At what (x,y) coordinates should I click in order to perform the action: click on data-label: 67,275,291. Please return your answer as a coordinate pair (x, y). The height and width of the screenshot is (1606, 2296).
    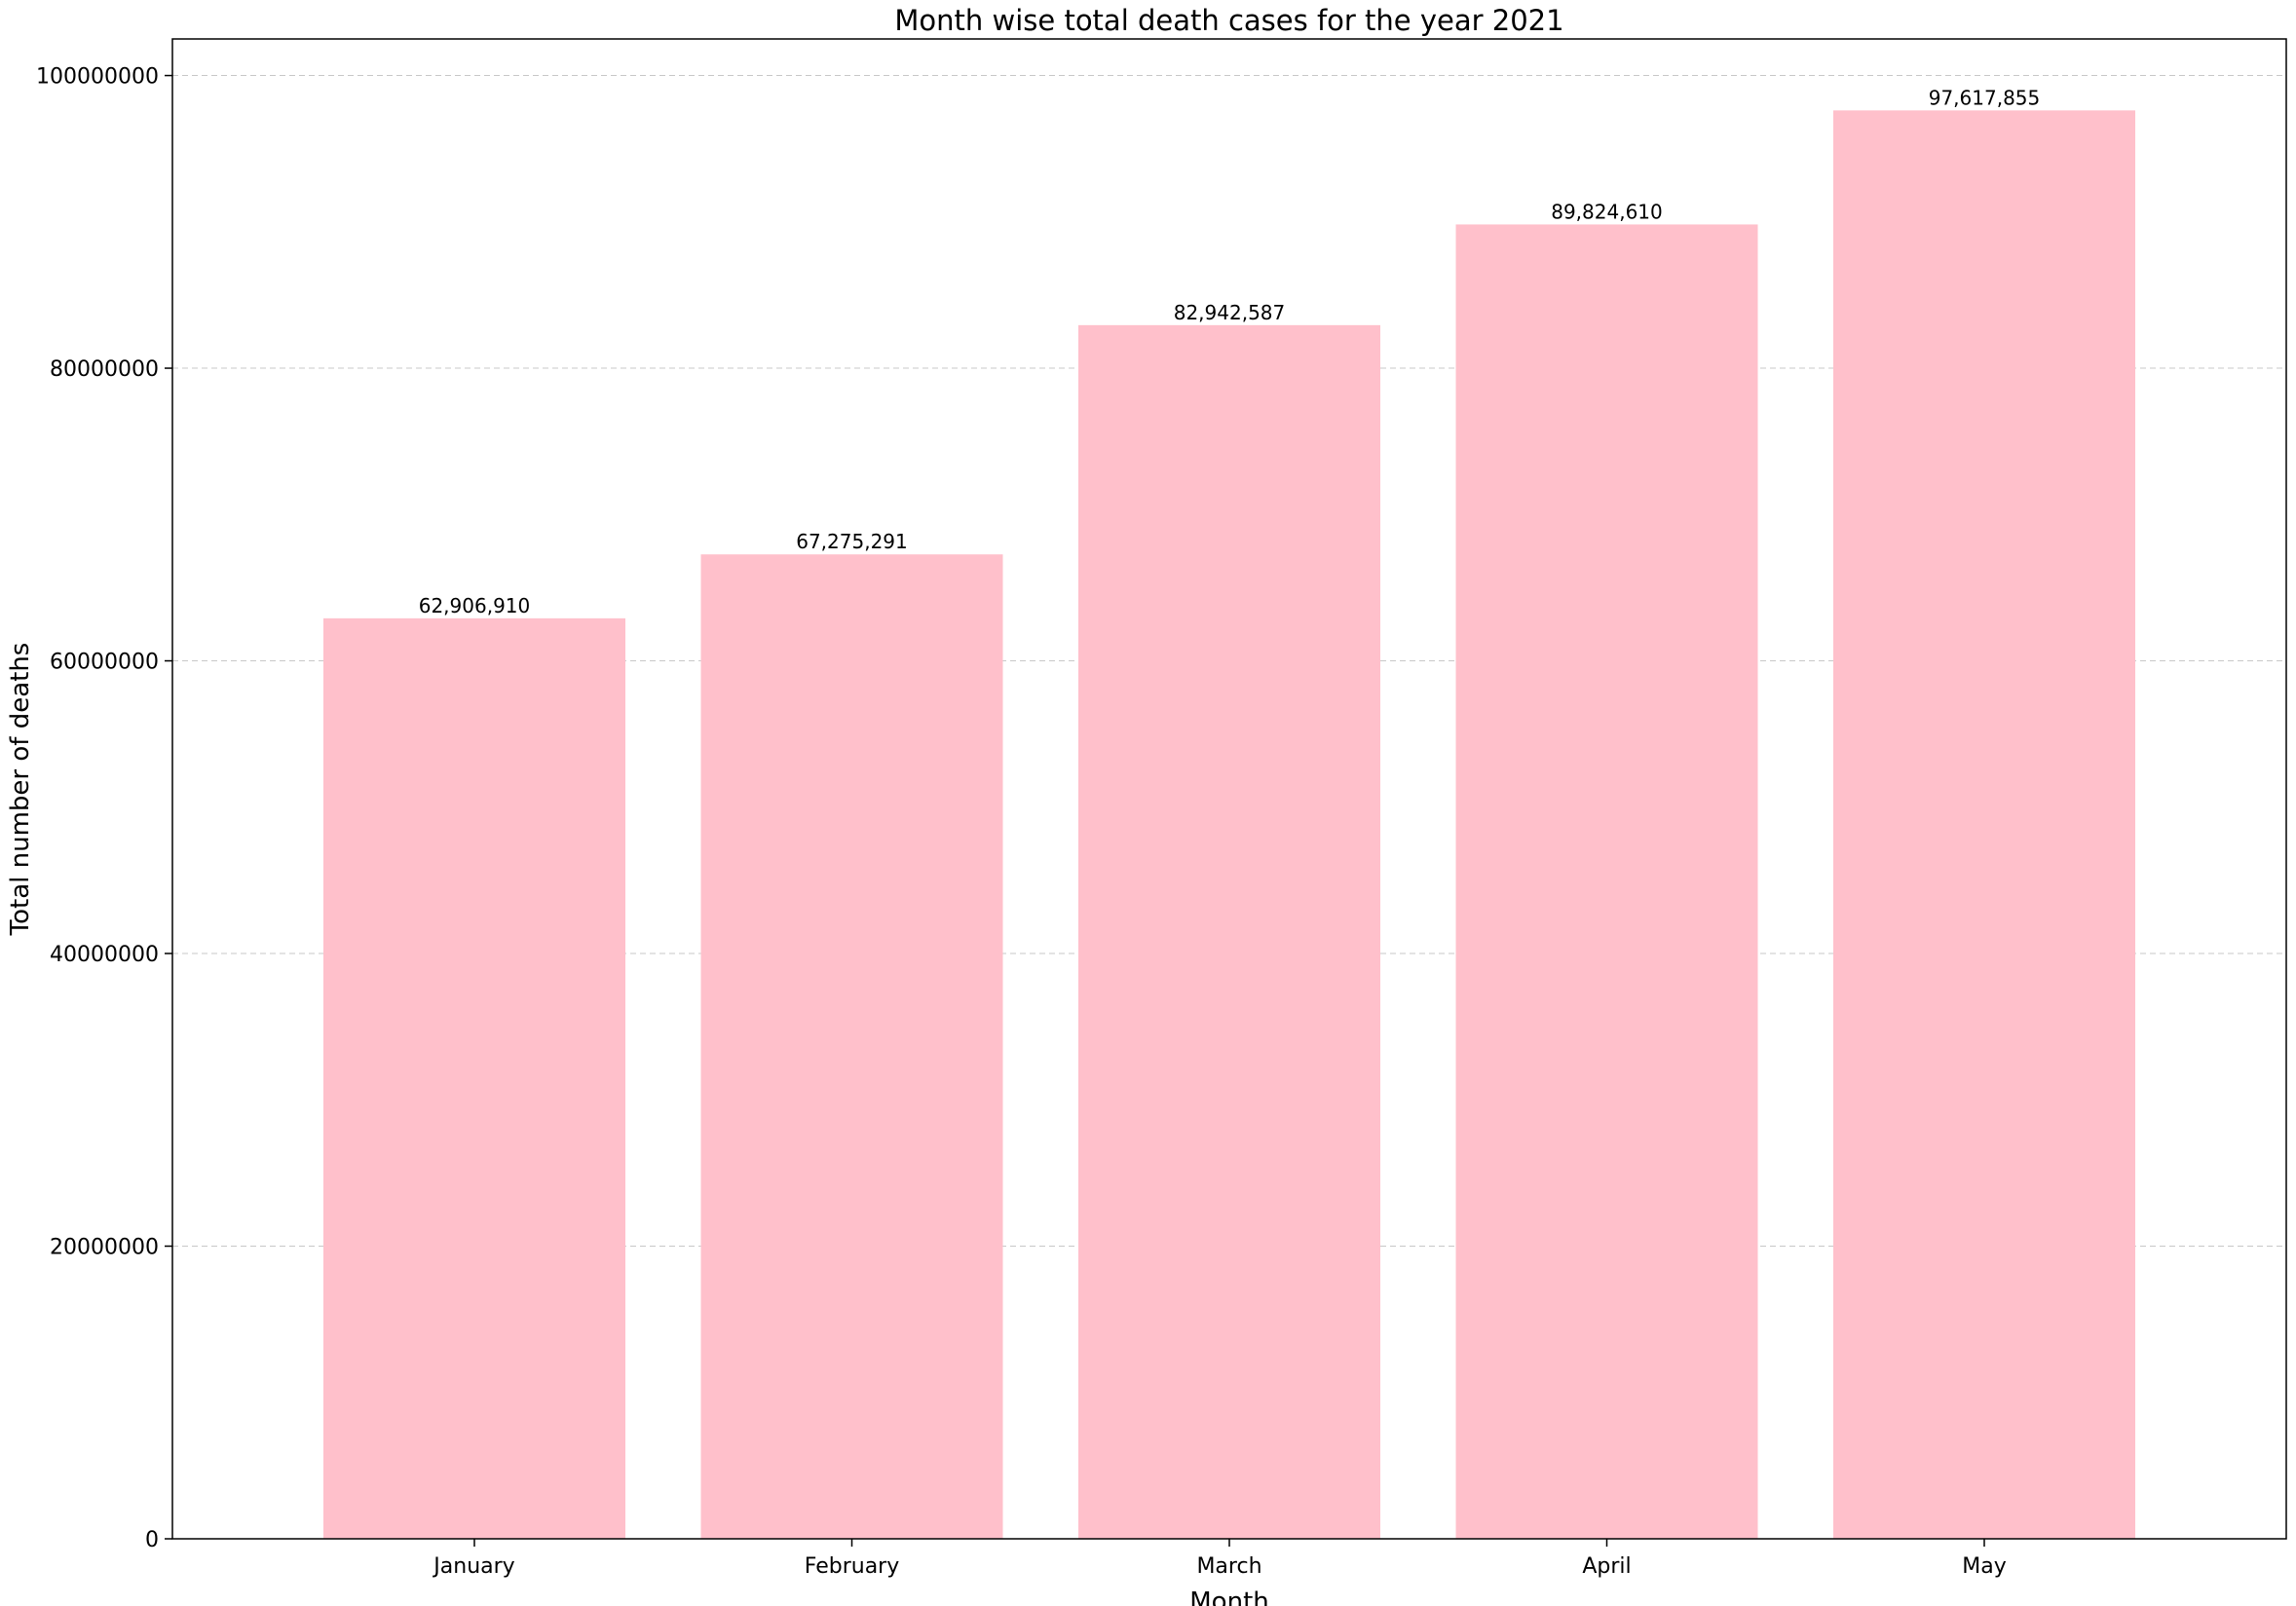
    Looking at the image, I should click on (852, 541).